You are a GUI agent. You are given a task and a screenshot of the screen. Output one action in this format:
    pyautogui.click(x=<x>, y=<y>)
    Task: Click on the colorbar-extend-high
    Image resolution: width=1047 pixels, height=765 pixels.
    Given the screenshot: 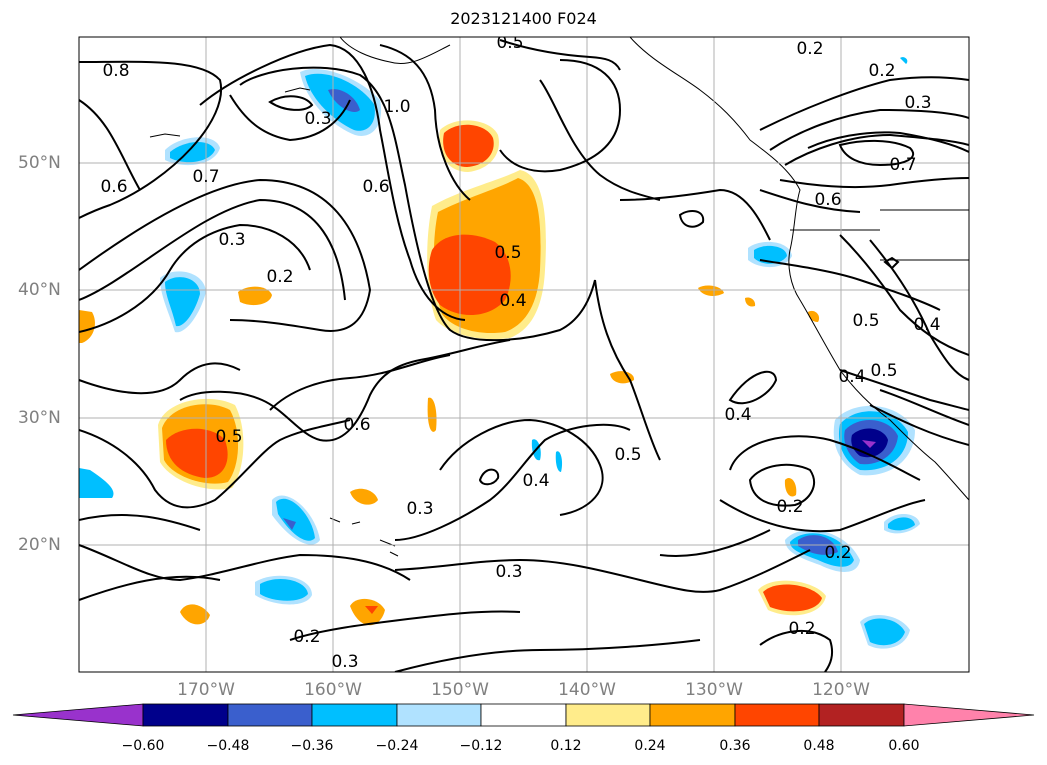 What is the action you would take?
    pyautogui.click(x=969, y=715)
    